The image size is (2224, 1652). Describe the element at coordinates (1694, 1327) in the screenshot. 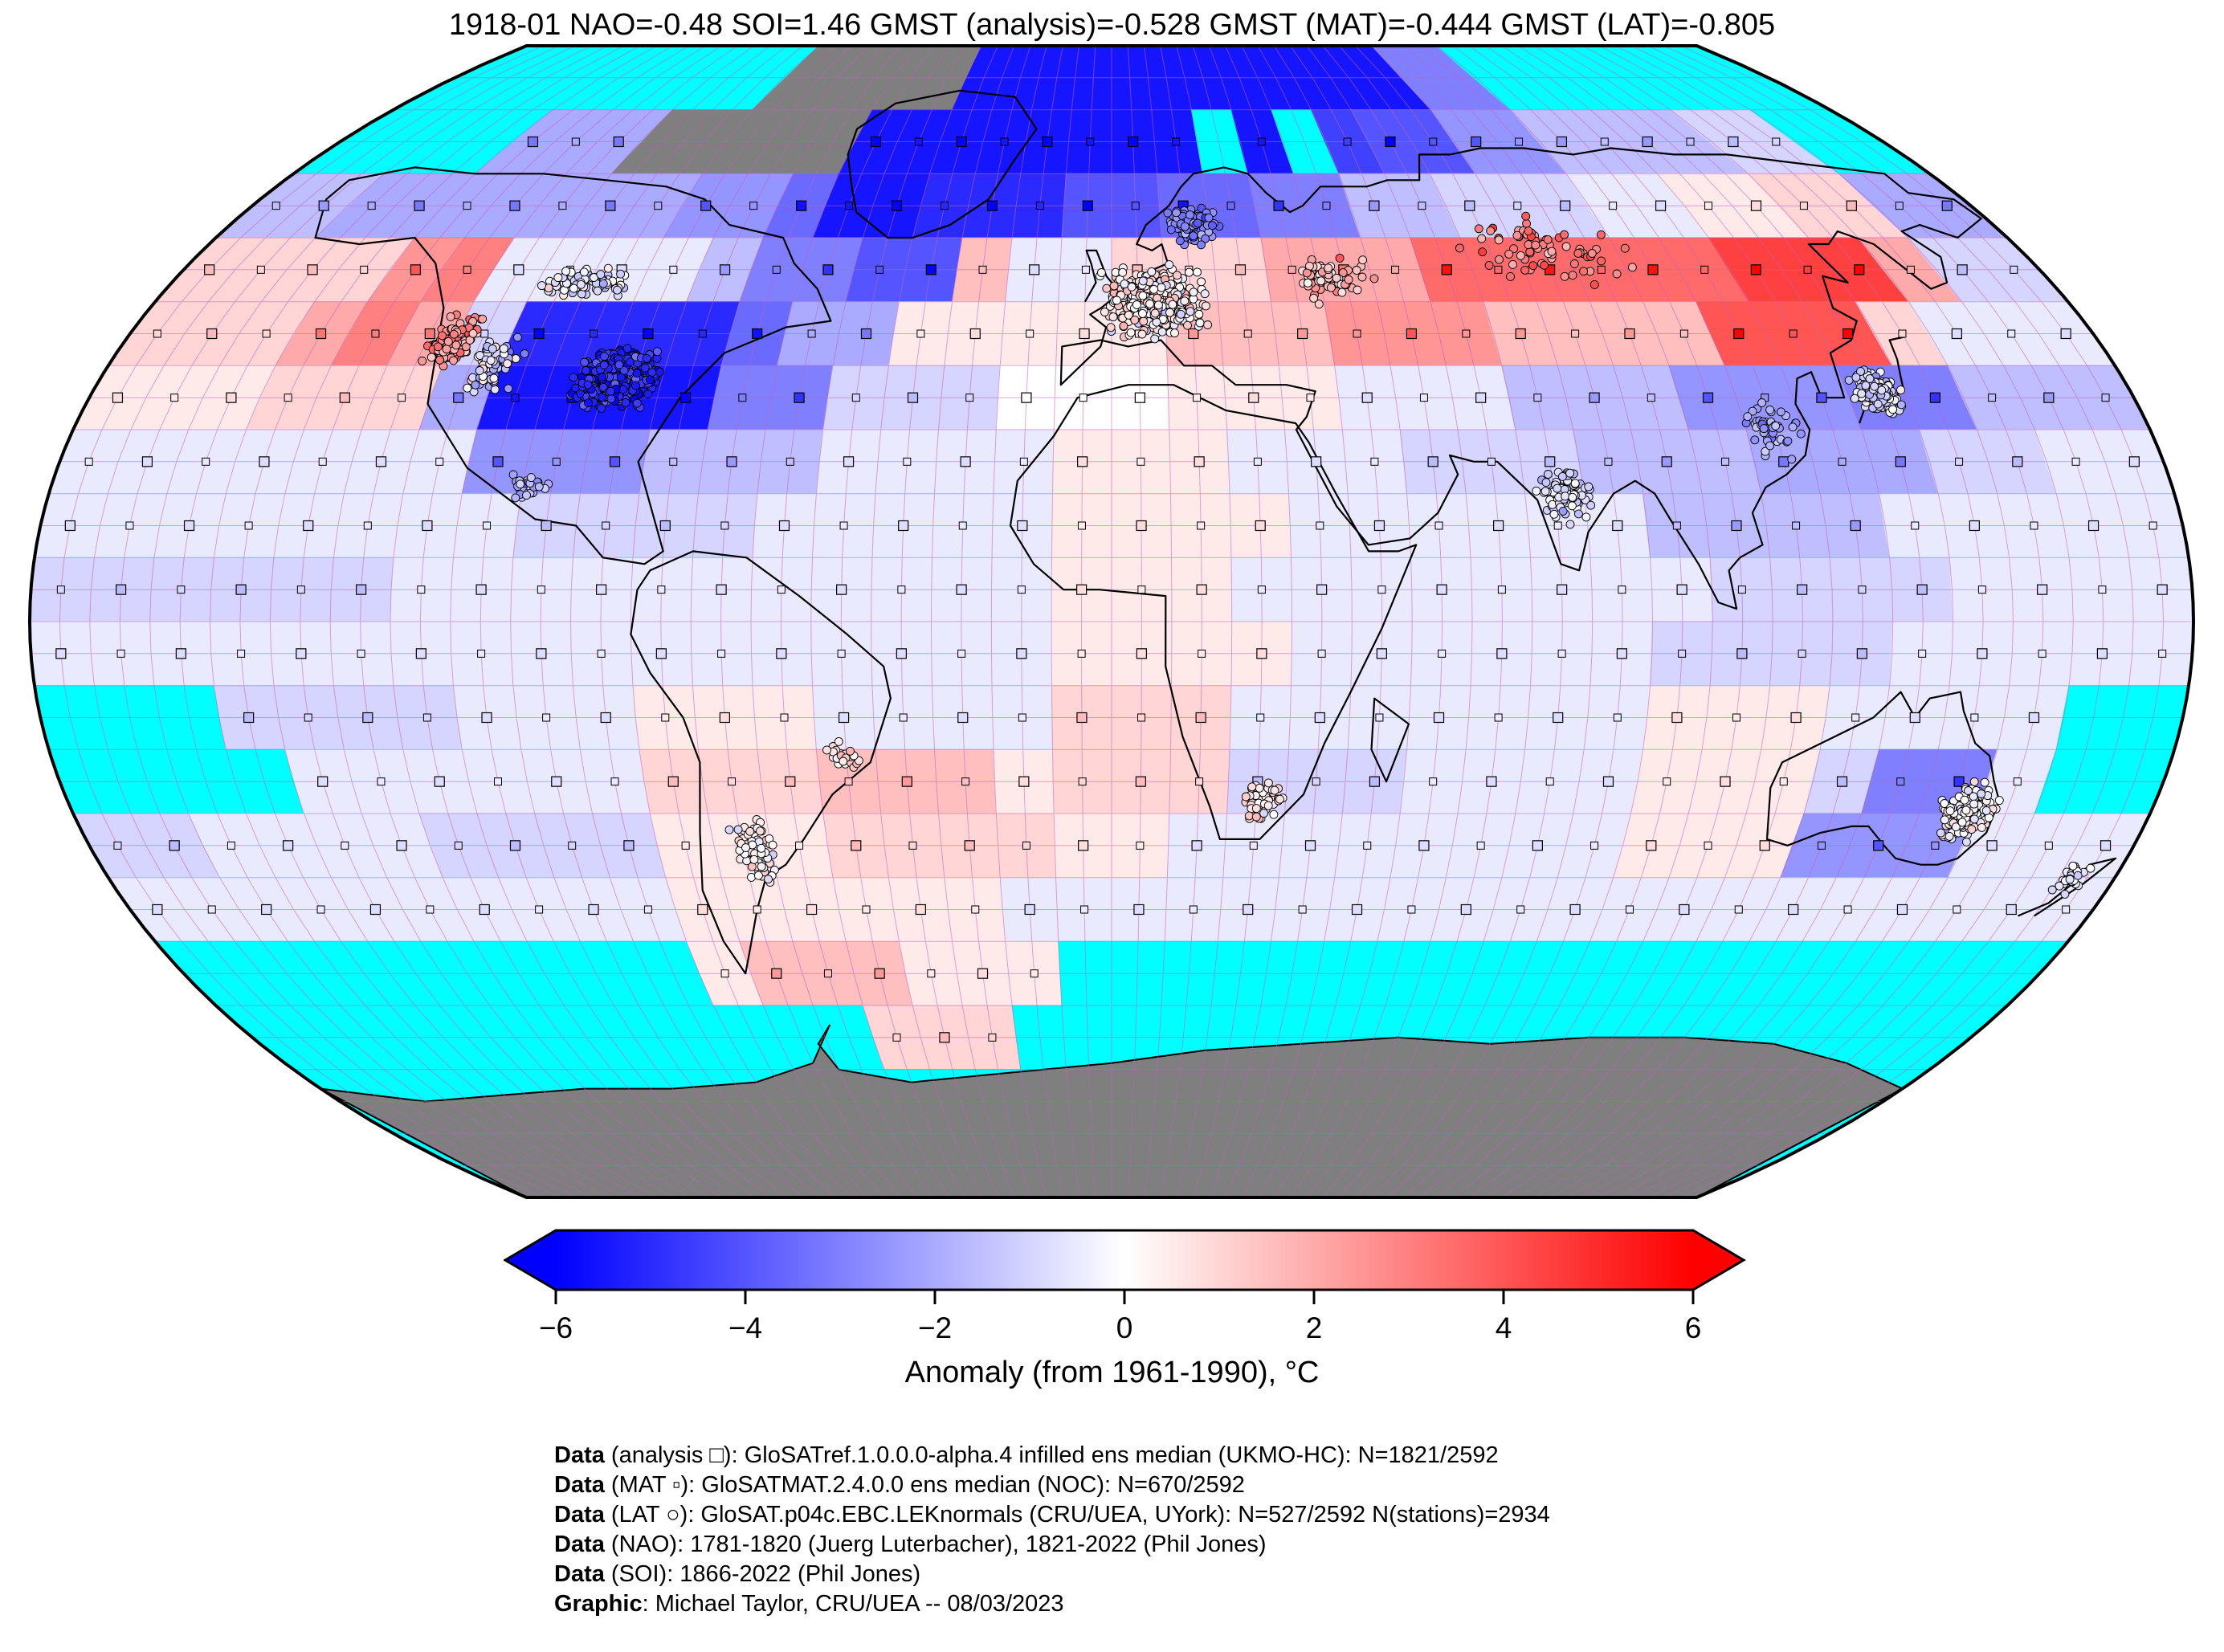

I see `colorbar-tick-label: 6` at that location.